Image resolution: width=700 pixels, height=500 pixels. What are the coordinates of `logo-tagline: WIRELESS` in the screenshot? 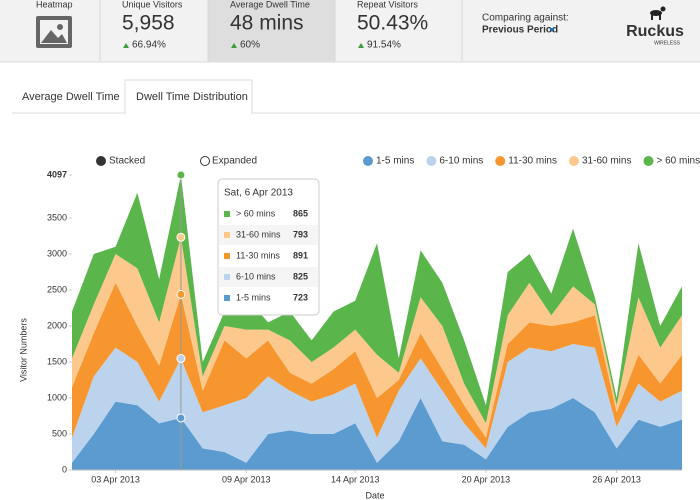 It's located at (667, 43).